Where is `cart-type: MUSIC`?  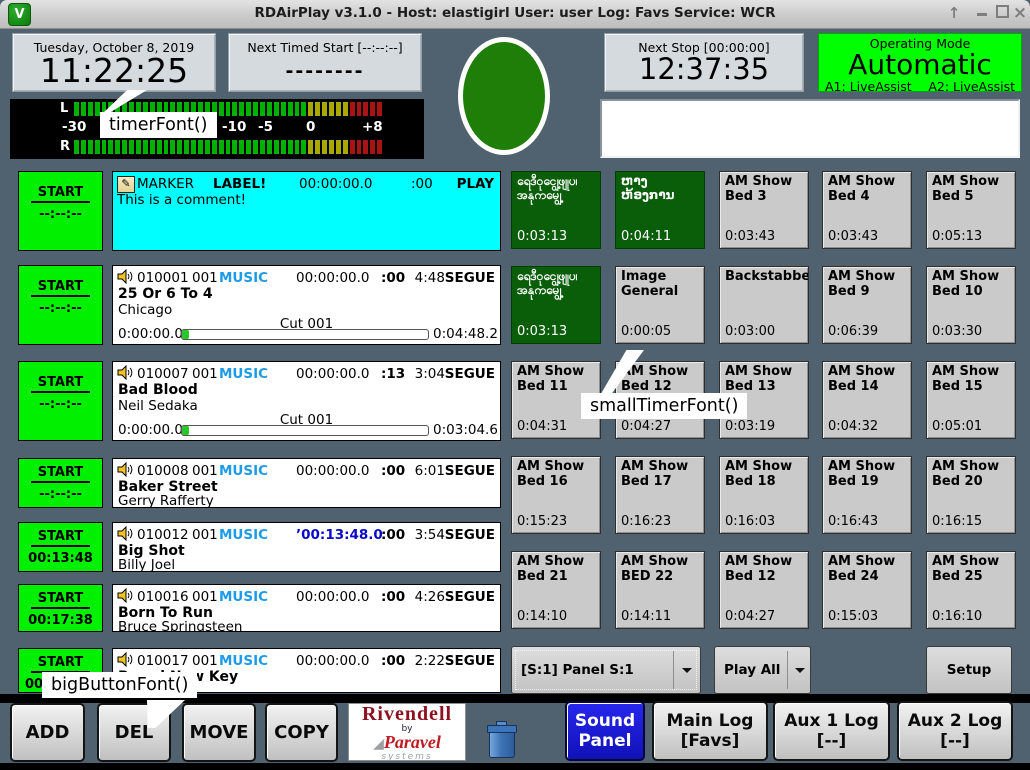 cart-type: MUSIC is located at coordinates (244, 471).